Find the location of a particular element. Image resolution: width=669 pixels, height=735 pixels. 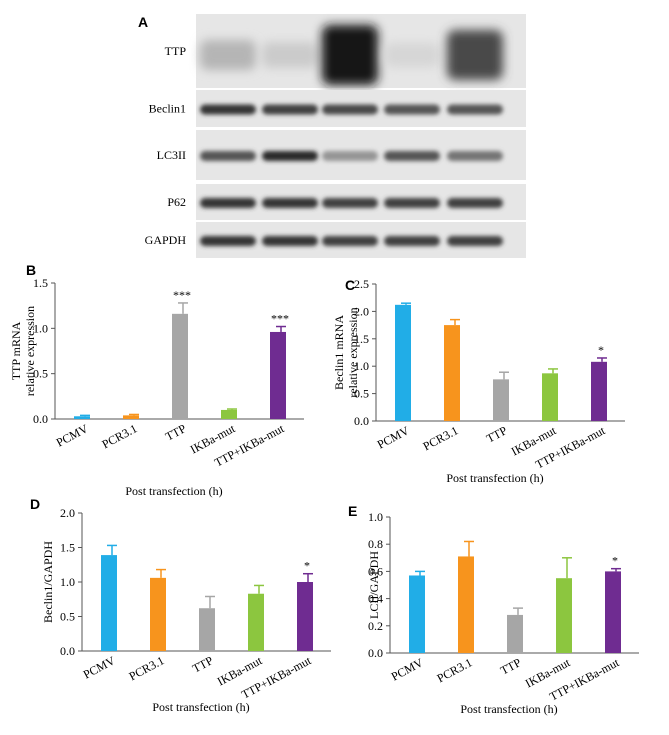

y-tick-label: 0.4 is located at coordinates (375, 599).